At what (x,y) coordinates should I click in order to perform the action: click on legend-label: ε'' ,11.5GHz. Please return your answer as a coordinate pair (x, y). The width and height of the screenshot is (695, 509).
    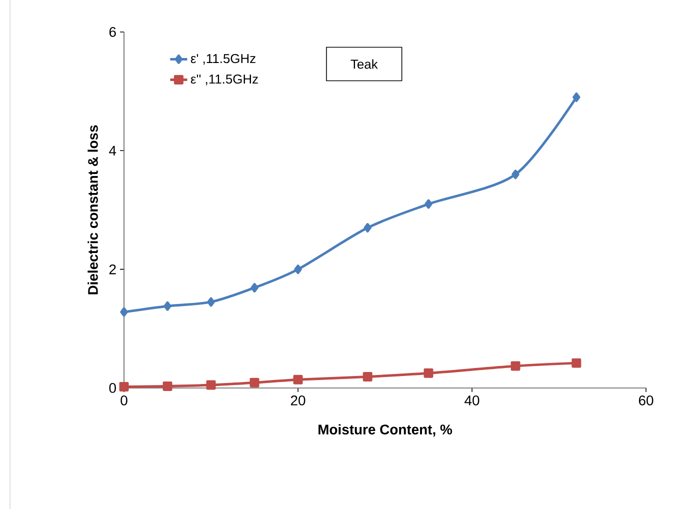
    Looking at the image, I should click on (224, 80).